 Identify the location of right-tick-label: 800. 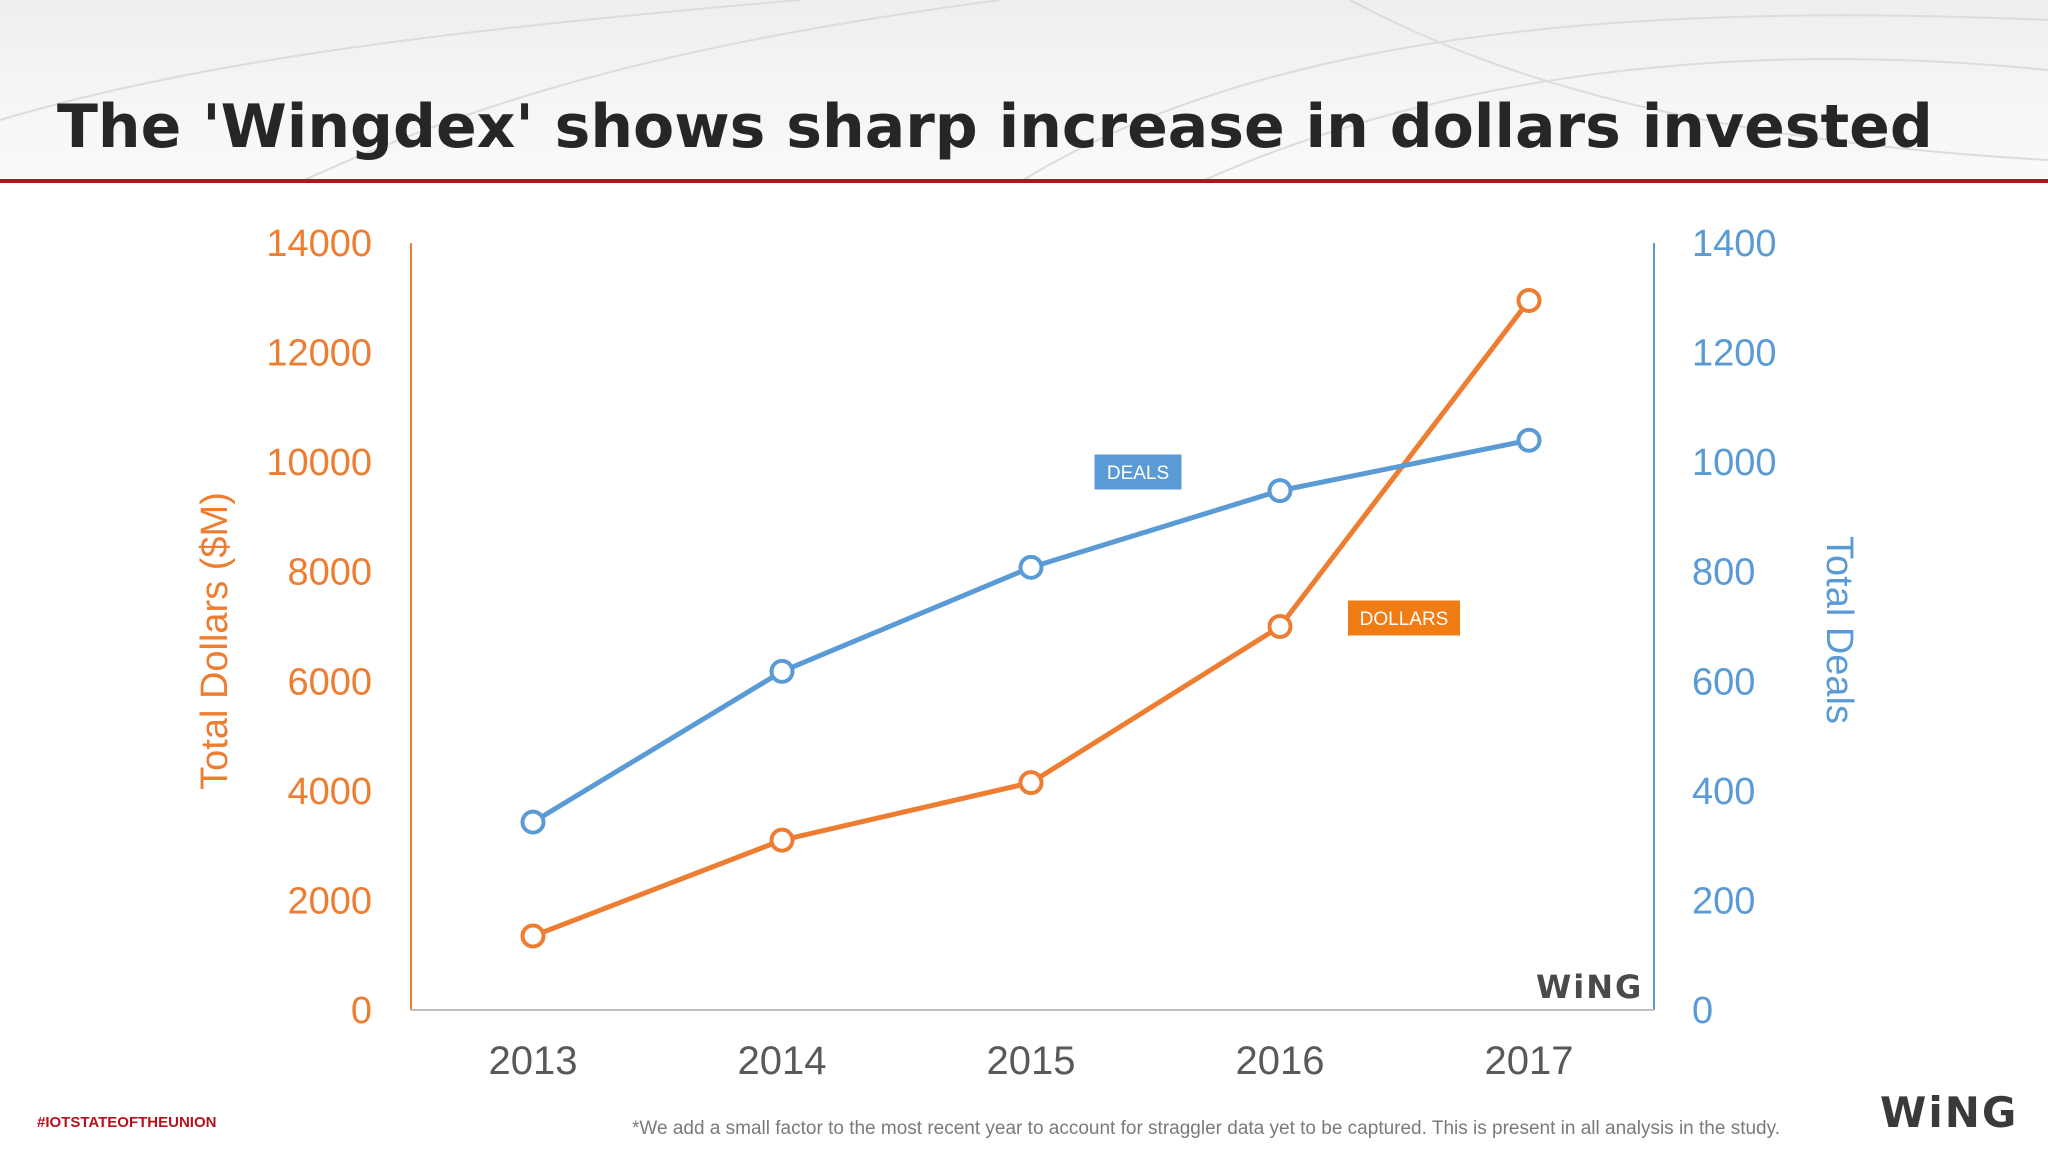
(1723, 573).